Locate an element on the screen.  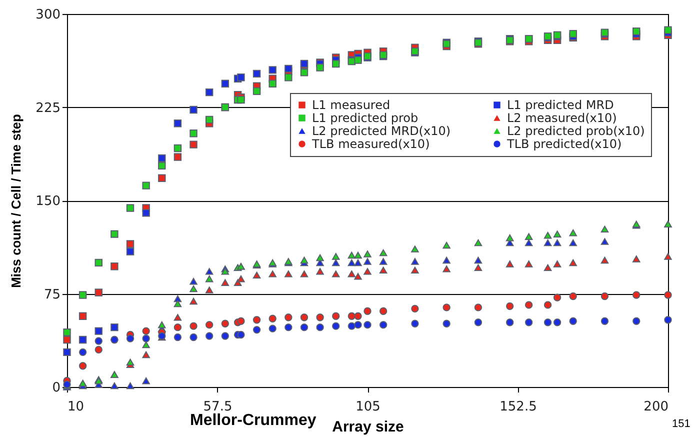
y-tick-label: 75 is located at coordinates (52, 294).